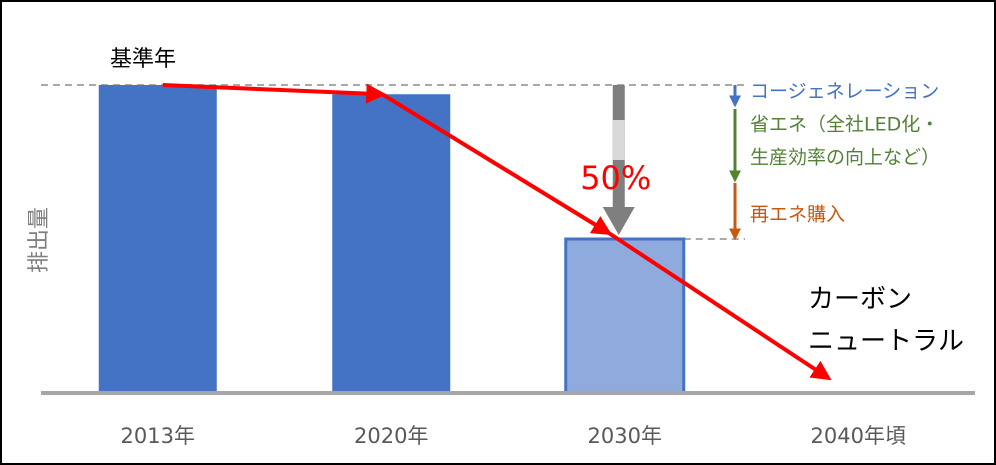 The image size is (996, 465). What do you see at coordinates (844, 92) in the screenshot?
I see `breakdown-label: コージェネレーション` at bounding box center [844, 92].